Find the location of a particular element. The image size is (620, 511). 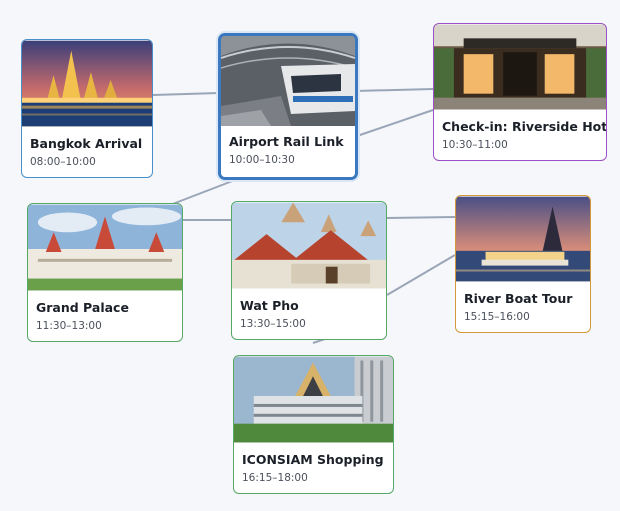

edge-boat-to-wat-pho-lower is located at coordinates (421, 275).